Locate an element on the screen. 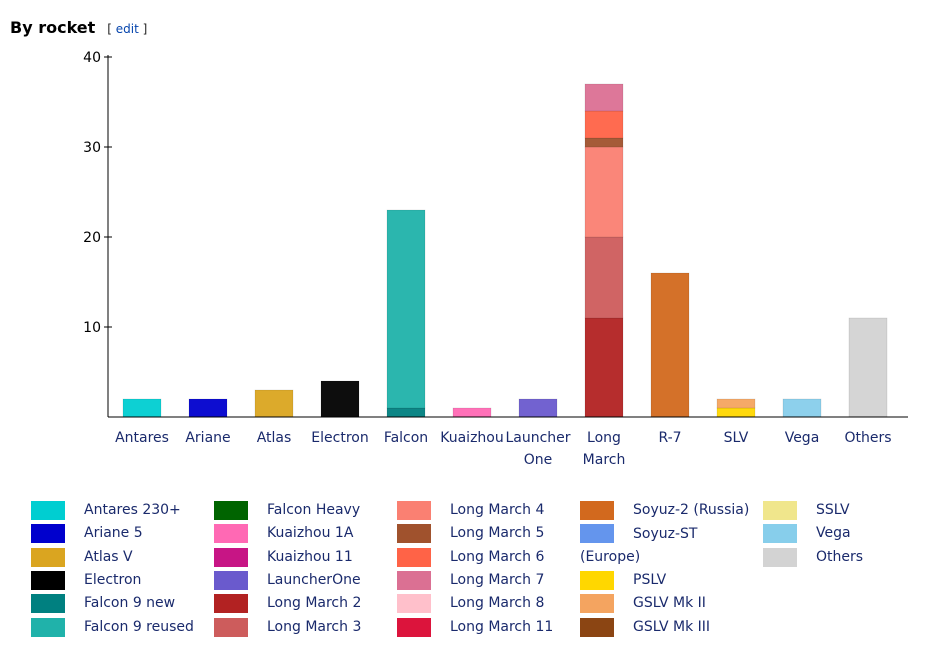 The height and width of the screenshot is (655, 925). x-tick-label: Ariane is located at coordinates (207, 438).